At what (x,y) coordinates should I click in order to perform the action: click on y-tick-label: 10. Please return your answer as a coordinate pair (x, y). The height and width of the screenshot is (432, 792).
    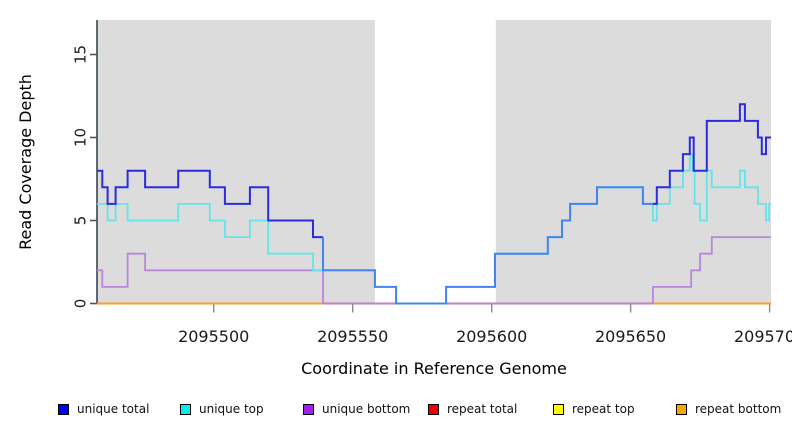
    Looking at the image, I should click on (80, 137).